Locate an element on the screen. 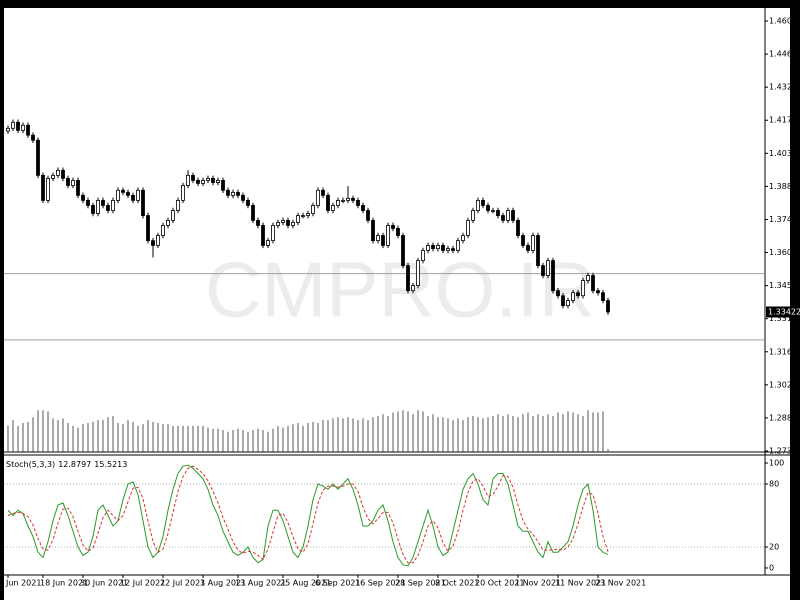 The height and width of the screenshot is (600, 800). y-tick-label: 100 is located at coordinates (776, 463).